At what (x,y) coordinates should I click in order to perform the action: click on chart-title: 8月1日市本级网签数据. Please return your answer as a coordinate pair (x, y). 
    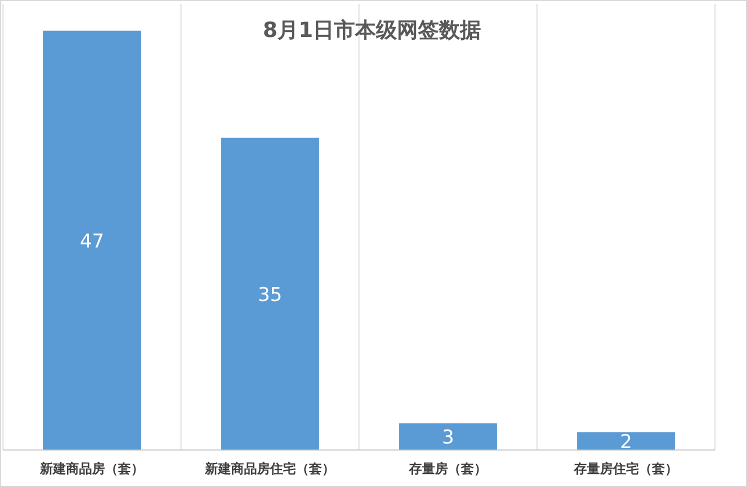
    Looking at the image, I should click on (372, 30).